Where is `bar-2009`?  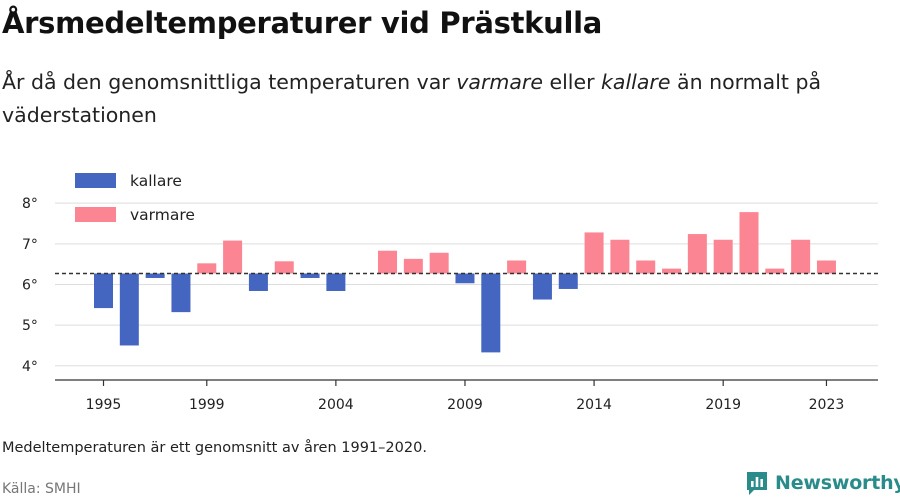 bar-2009 is located at coordinates (465, 278).